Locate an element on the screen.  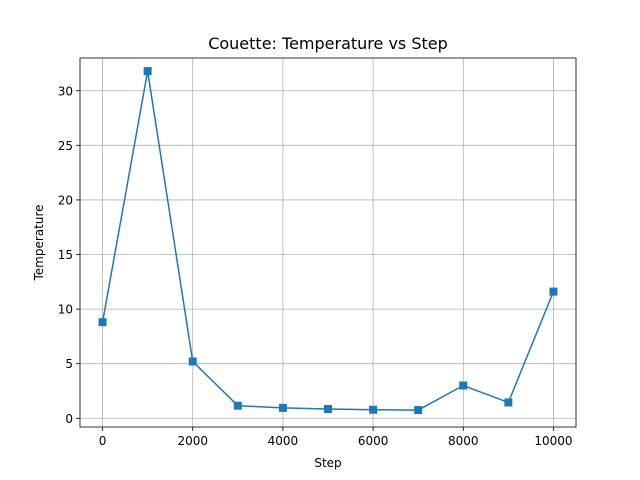
y-tick-label: 30 is located at coordinates (65, 91).